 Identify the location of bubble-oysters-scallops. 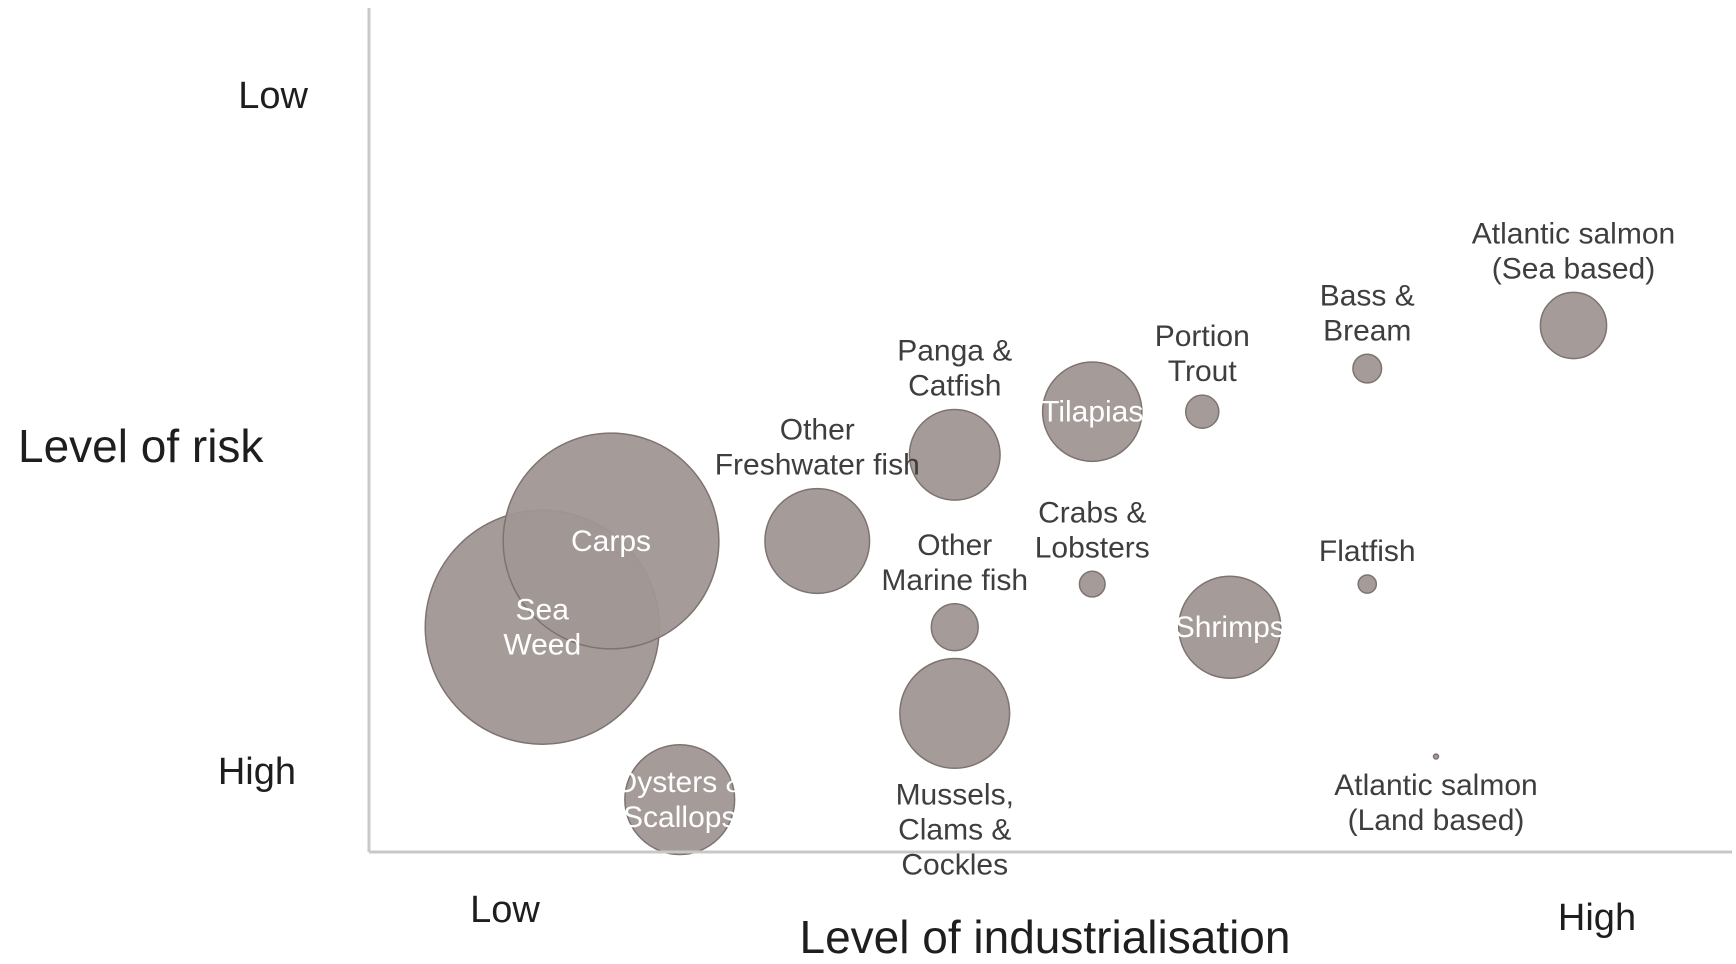
(680, 799).